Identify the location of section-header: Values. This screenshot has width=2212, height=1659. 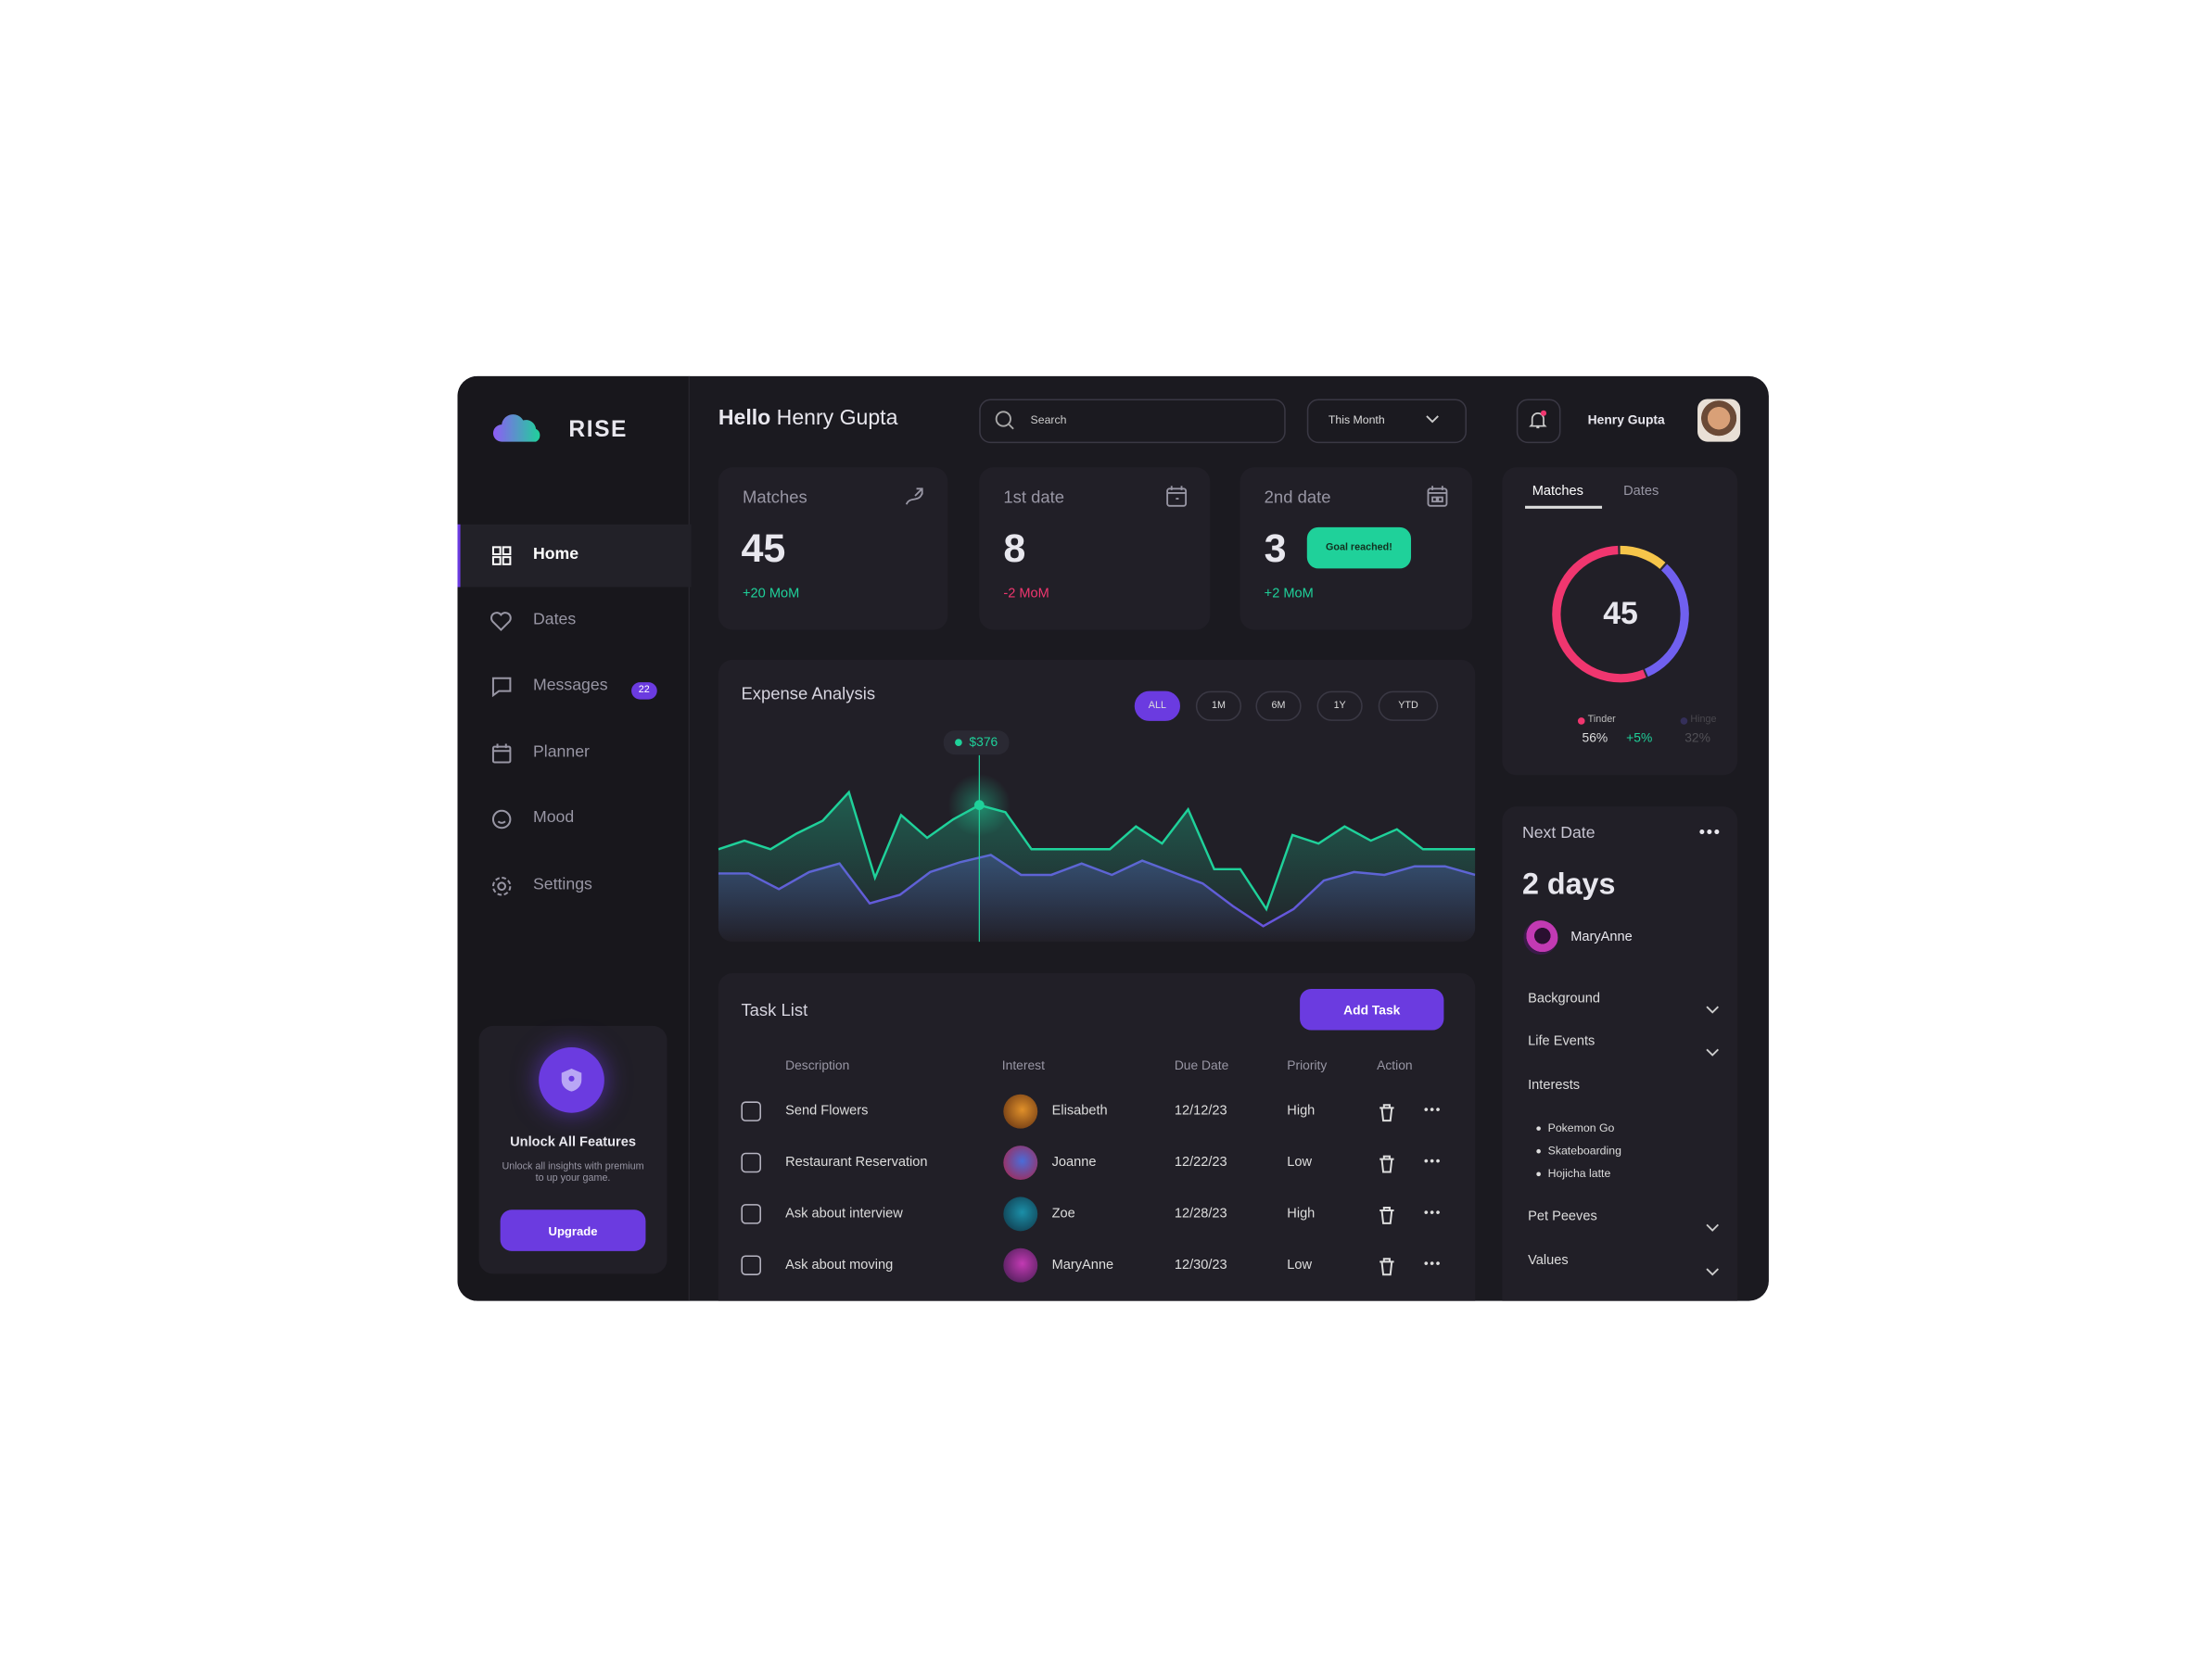
(1548, 1260).